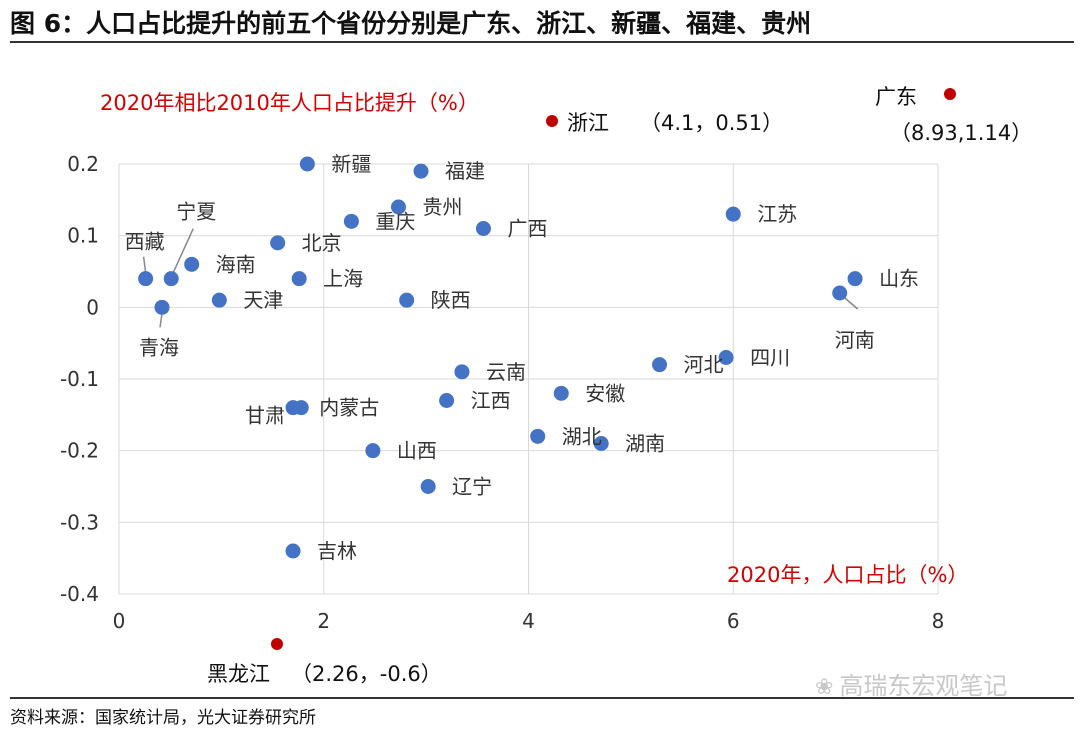  I want to click on y-tick-label: -0.1, so click(79, 379).